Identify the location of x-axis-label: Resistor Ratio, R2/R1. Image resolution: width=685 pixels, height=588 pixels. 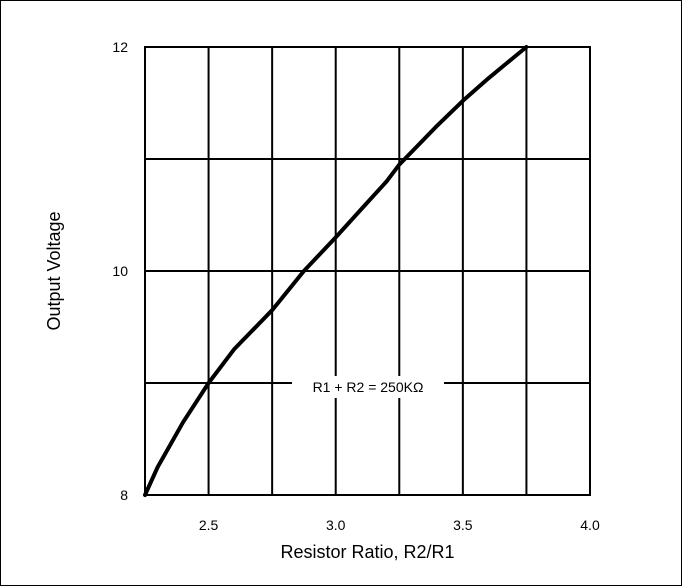
(367, 552).